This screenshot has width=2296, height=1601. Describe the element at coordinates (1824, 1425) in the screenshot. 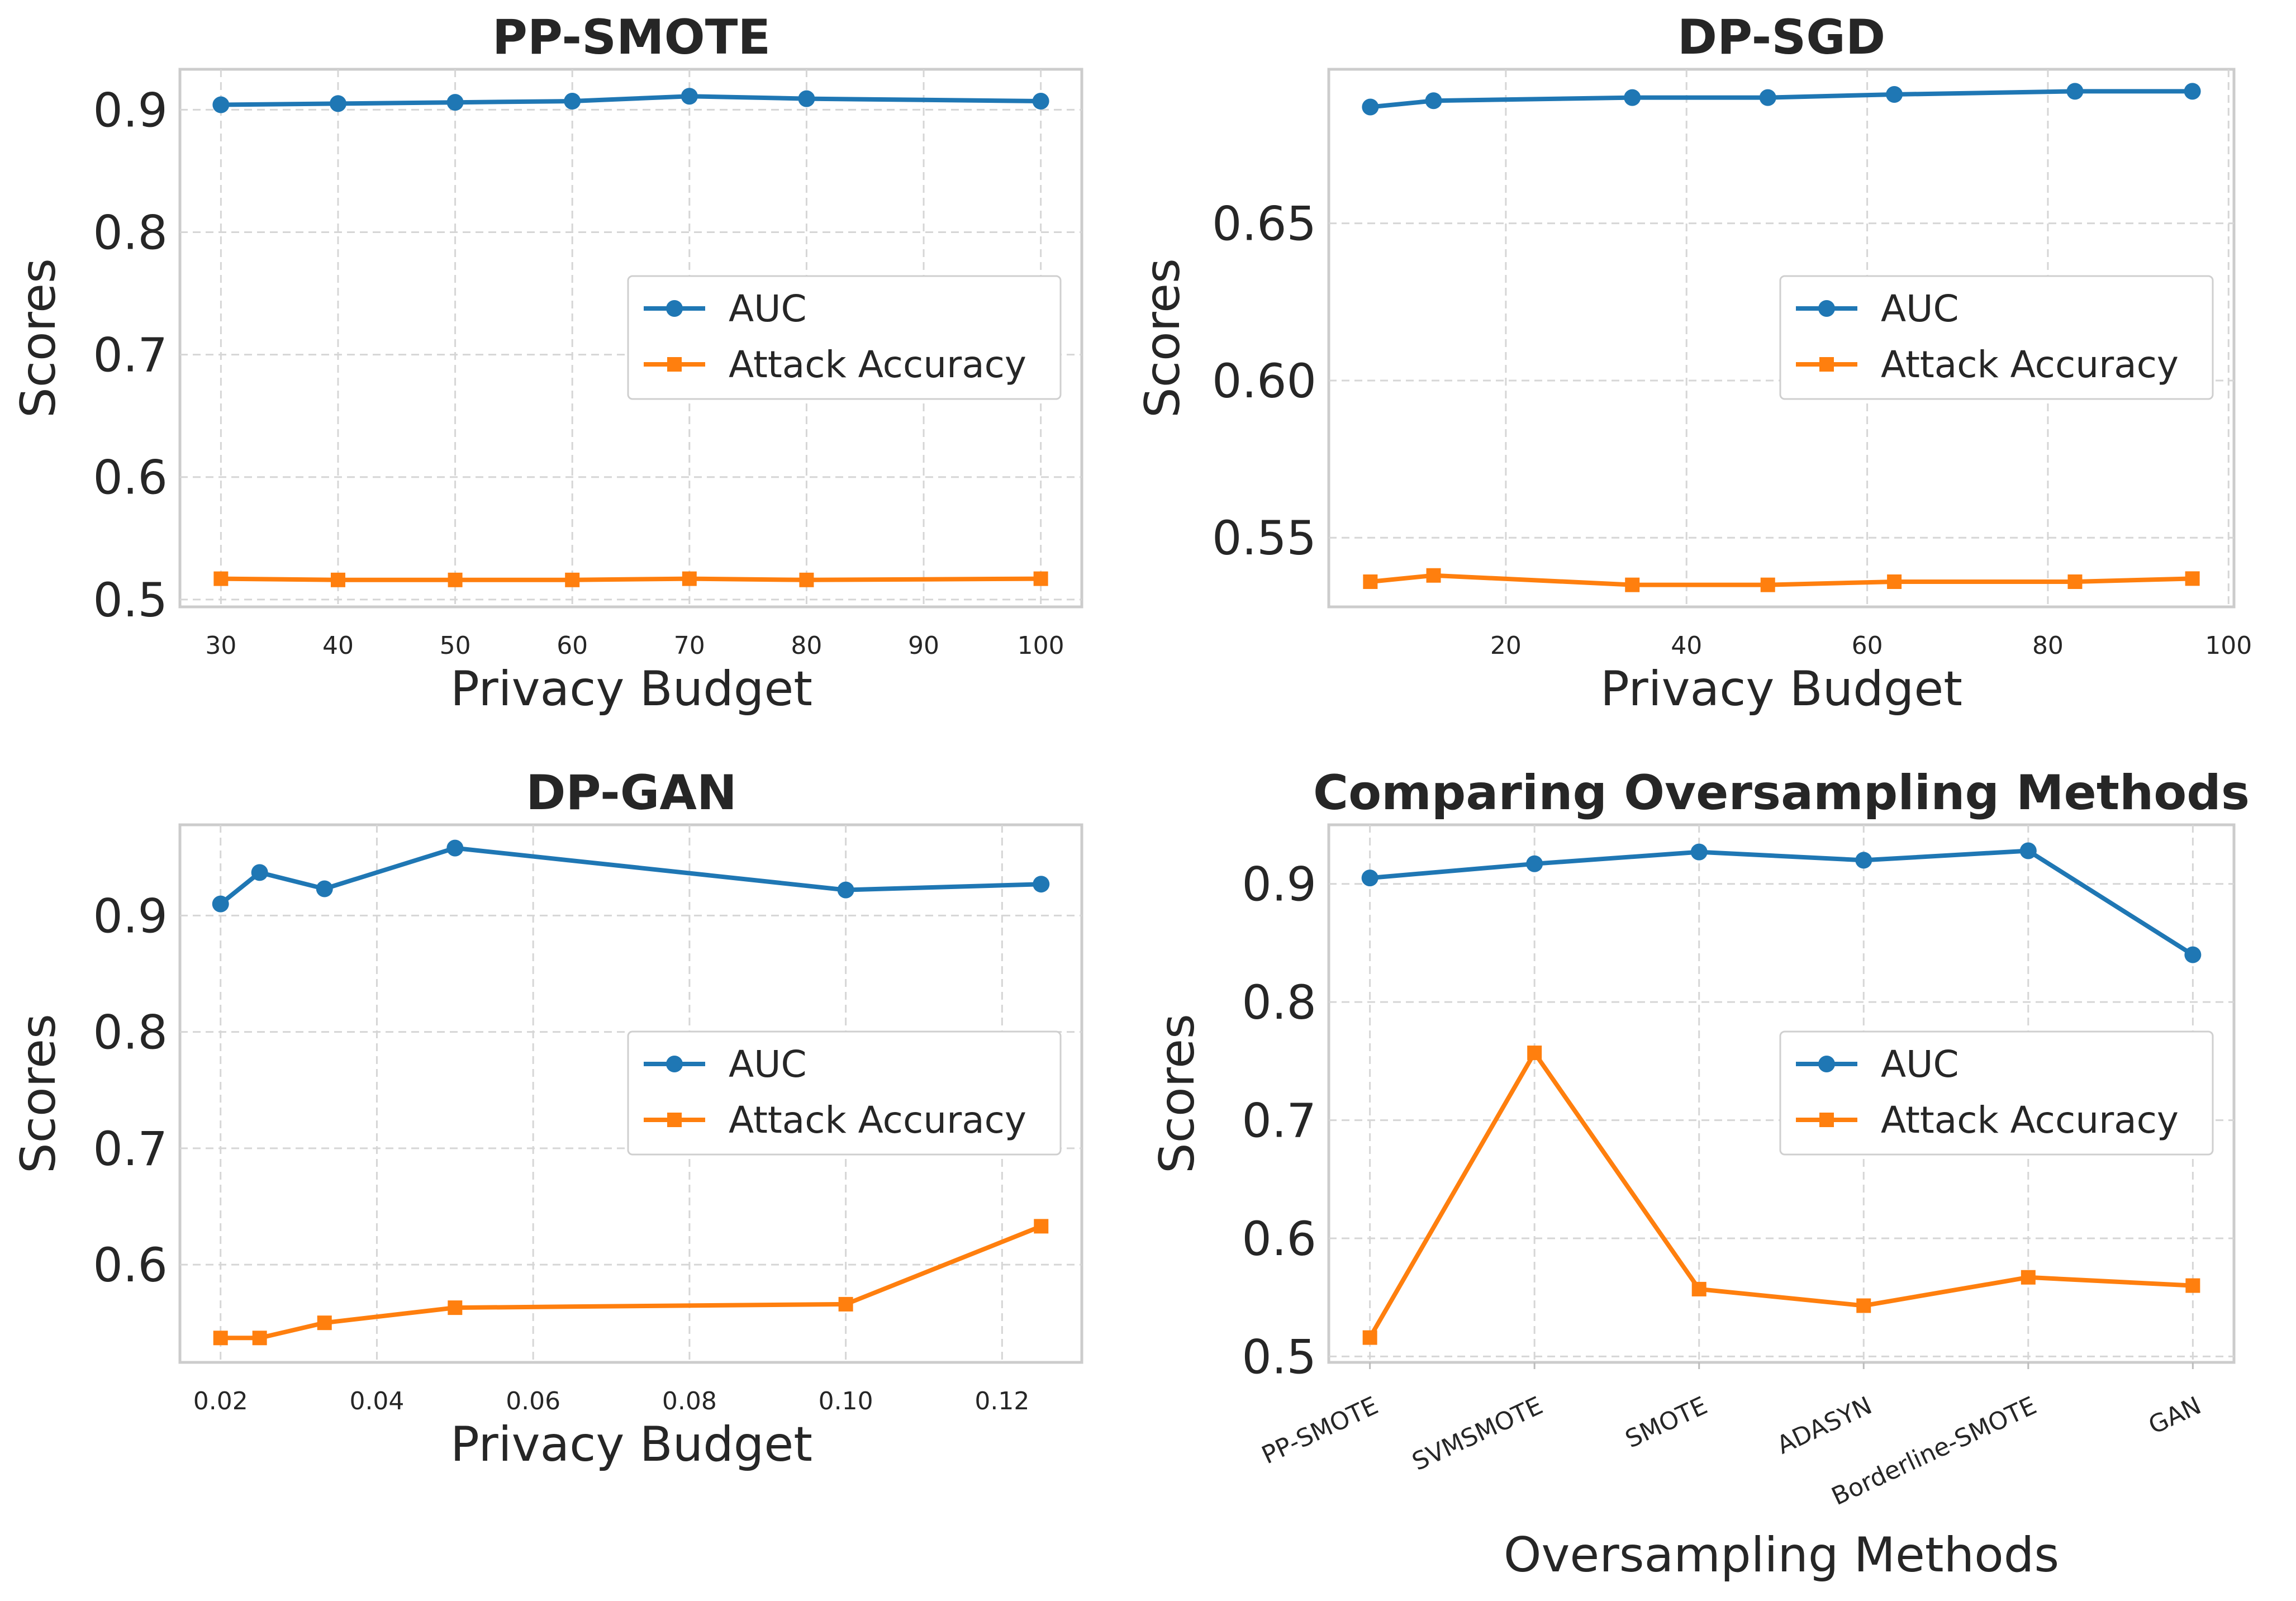

I see `x-tick-label: ADASYN` at that location.